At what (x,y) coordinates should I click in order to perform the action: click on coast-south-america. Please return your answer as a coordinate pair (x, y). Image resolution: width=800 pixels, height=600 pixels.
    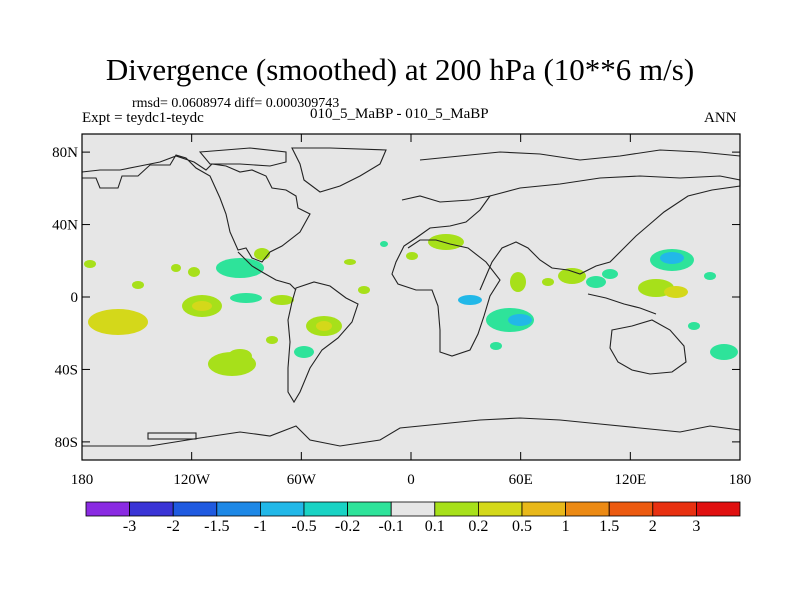
    Looking at the image, I should click on (323, 342).